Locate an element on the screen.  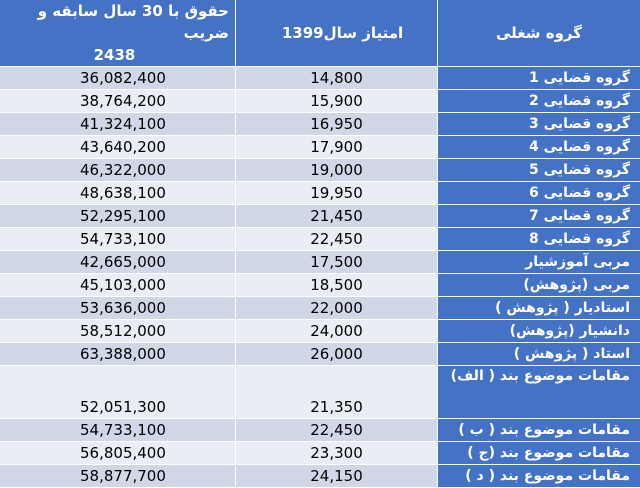
table-row: 42,665,000 17,500 مربی آموزشیار is located at coordinates (320, 262).